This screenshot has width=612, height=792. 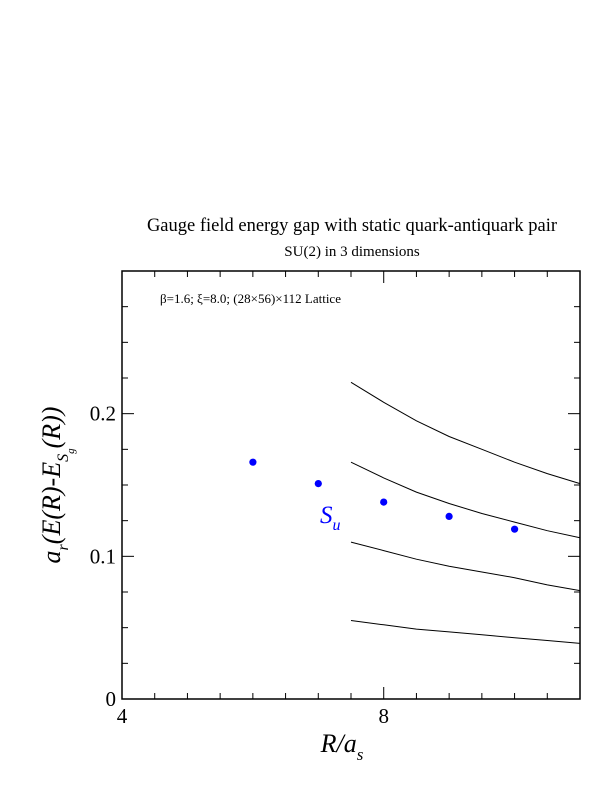 I want to click on y-axis-label: ar(E(R)-ESg(R)), so click(x=57, y=485).